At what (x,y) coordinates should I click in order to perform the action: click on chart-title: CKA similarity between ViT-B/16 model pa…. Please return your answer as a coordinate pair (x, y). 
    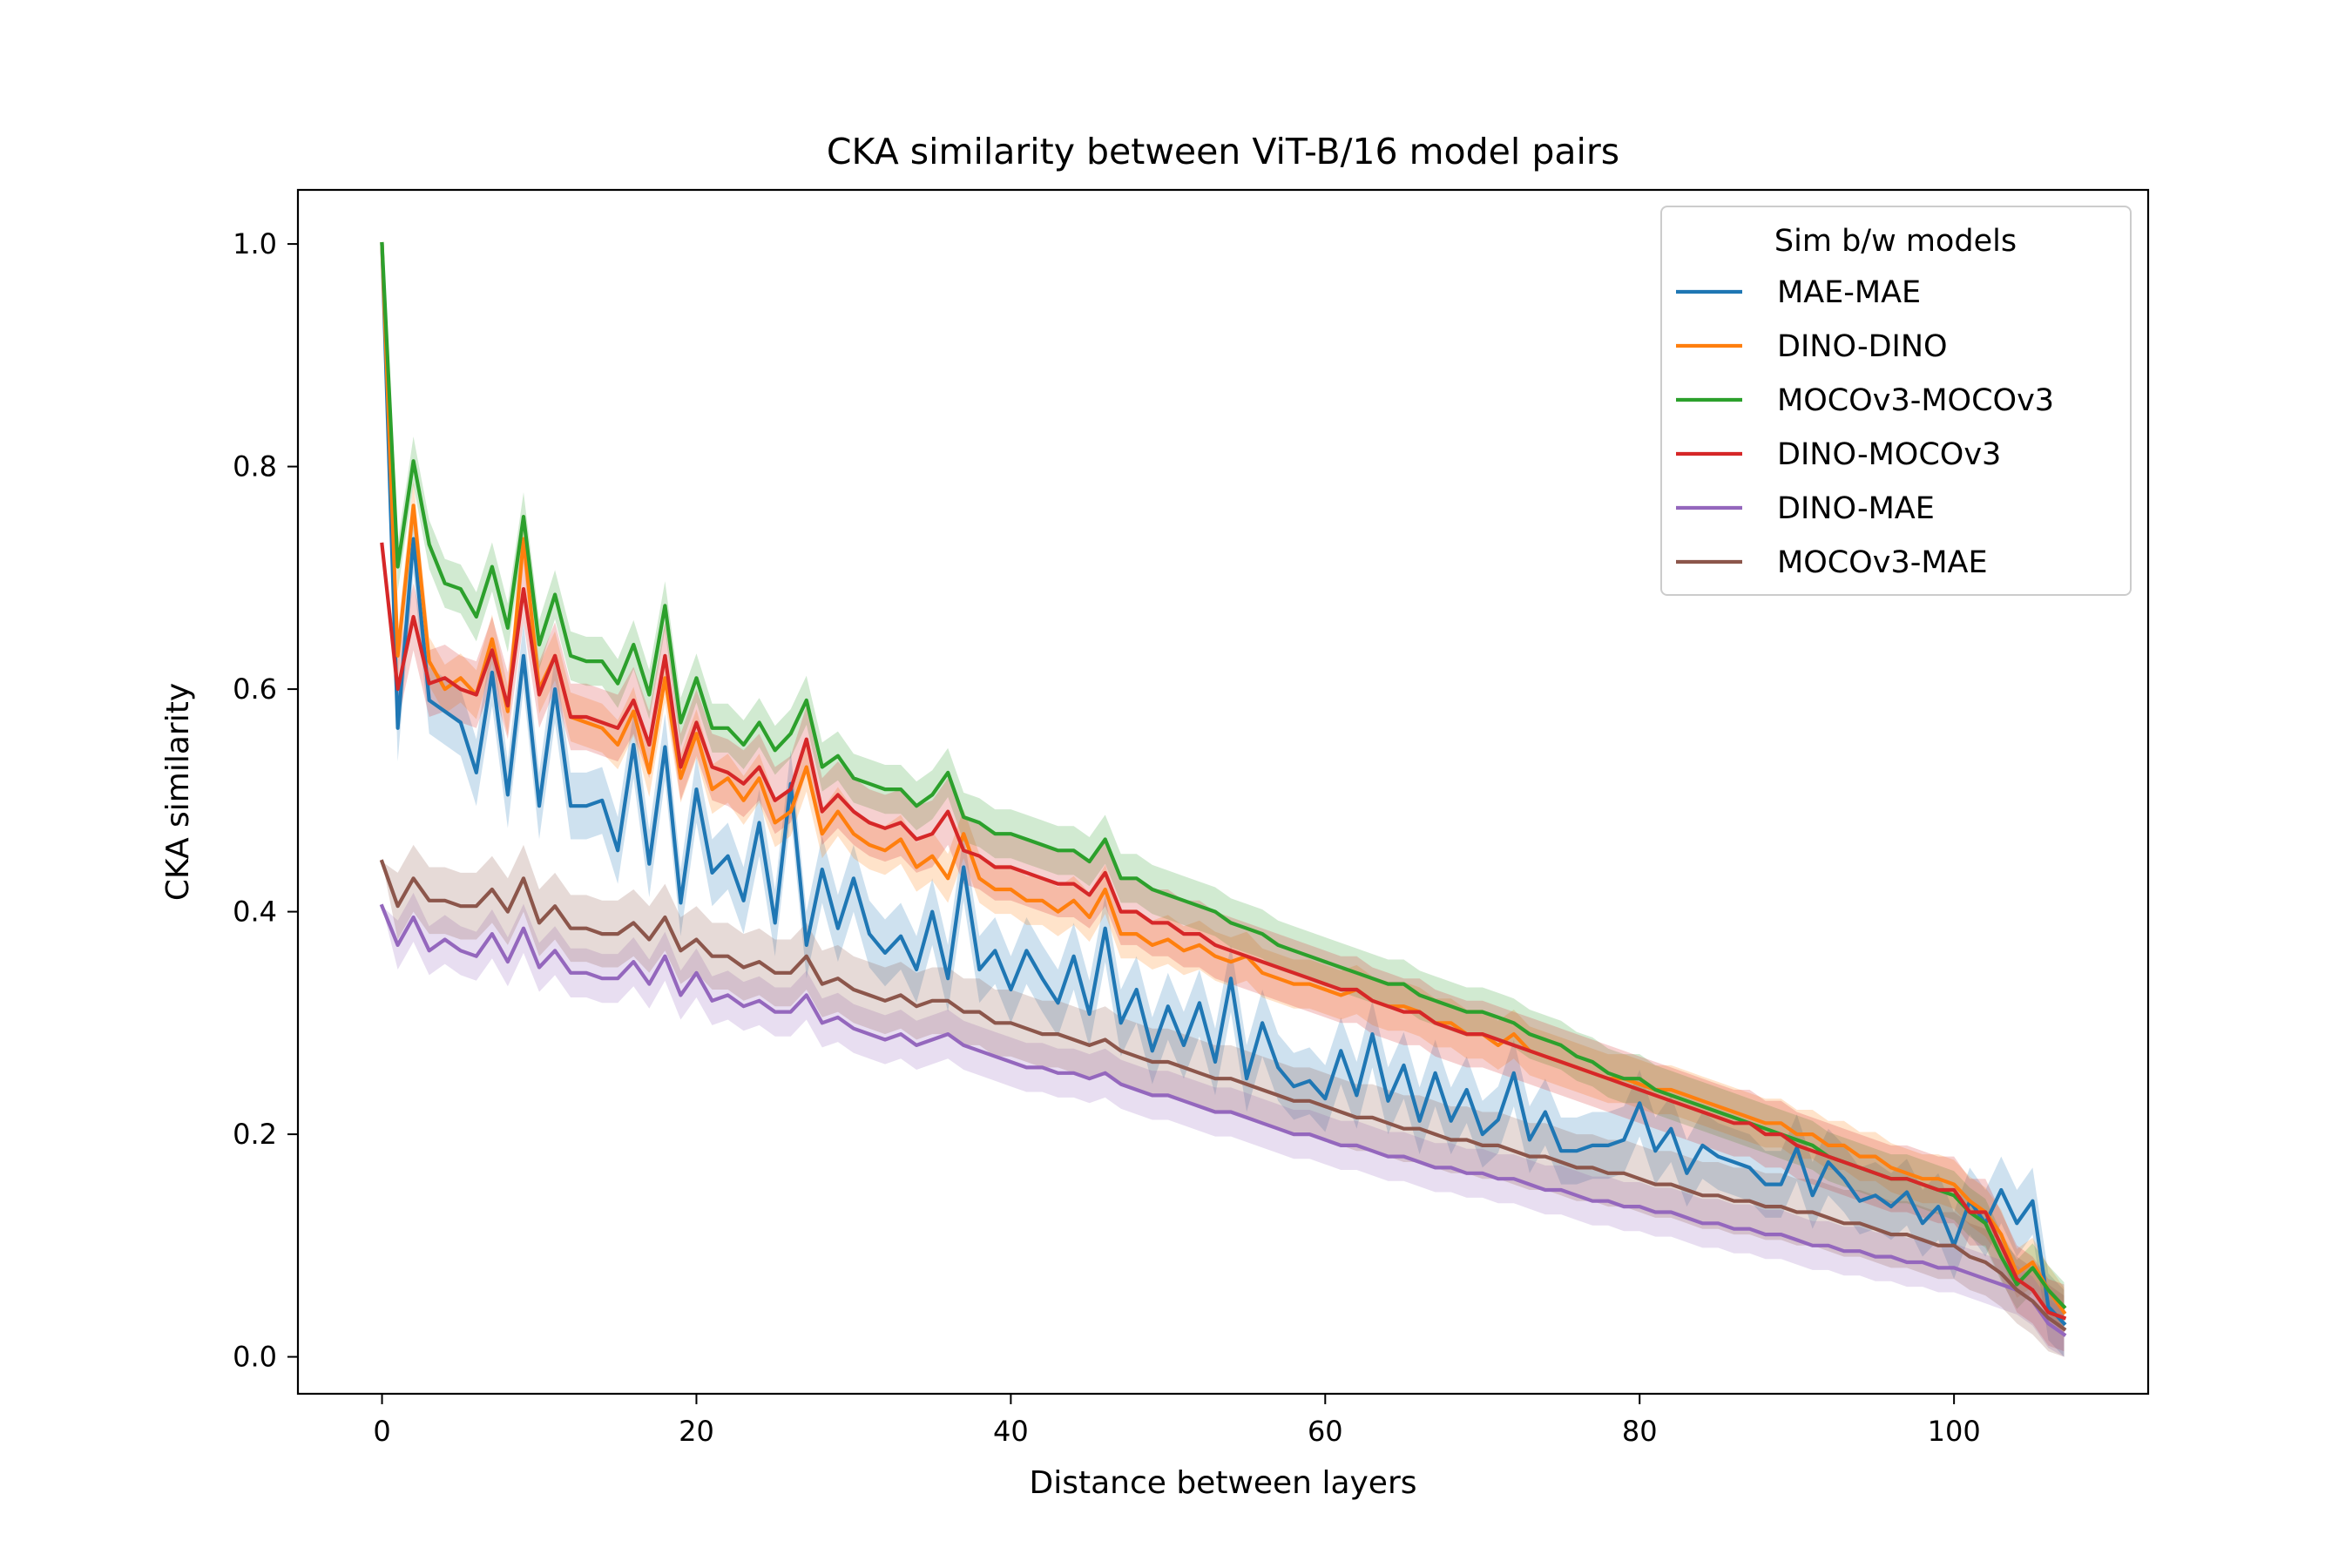
    Looking at the image, I should click on (1223, 151).